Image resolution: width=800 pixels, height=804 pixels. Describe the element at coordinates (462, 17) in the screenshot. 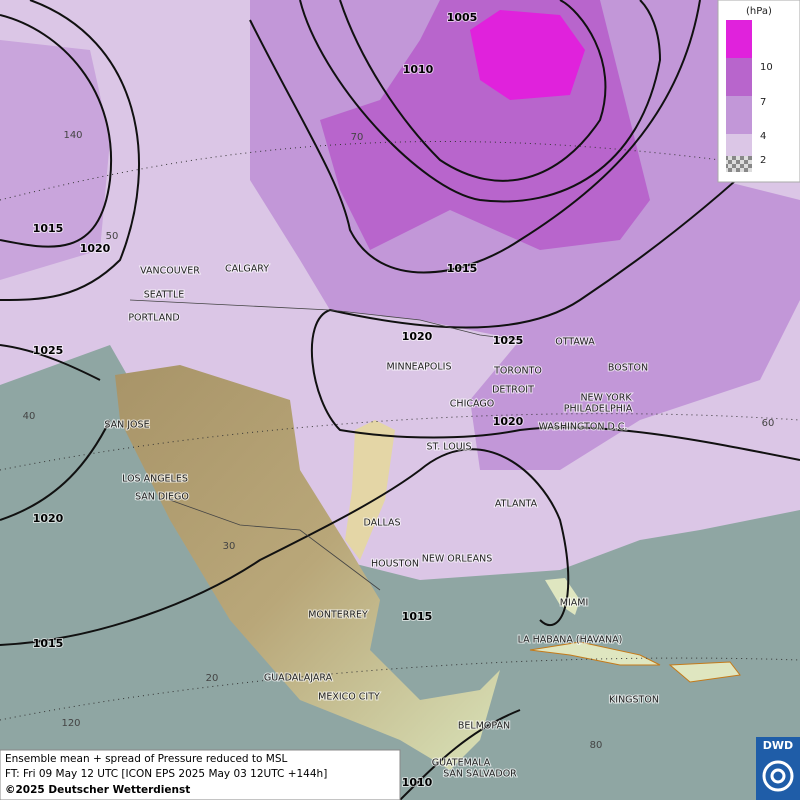

I see `isobar-label: 1005` at that location.